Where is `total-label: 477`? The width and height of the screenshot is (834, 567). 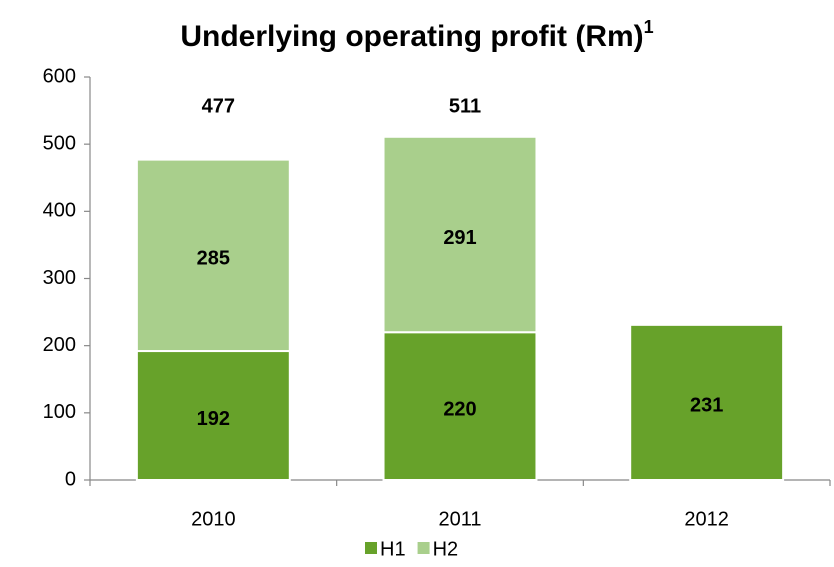
total-label: 477 is located at coordinates (218, 106).